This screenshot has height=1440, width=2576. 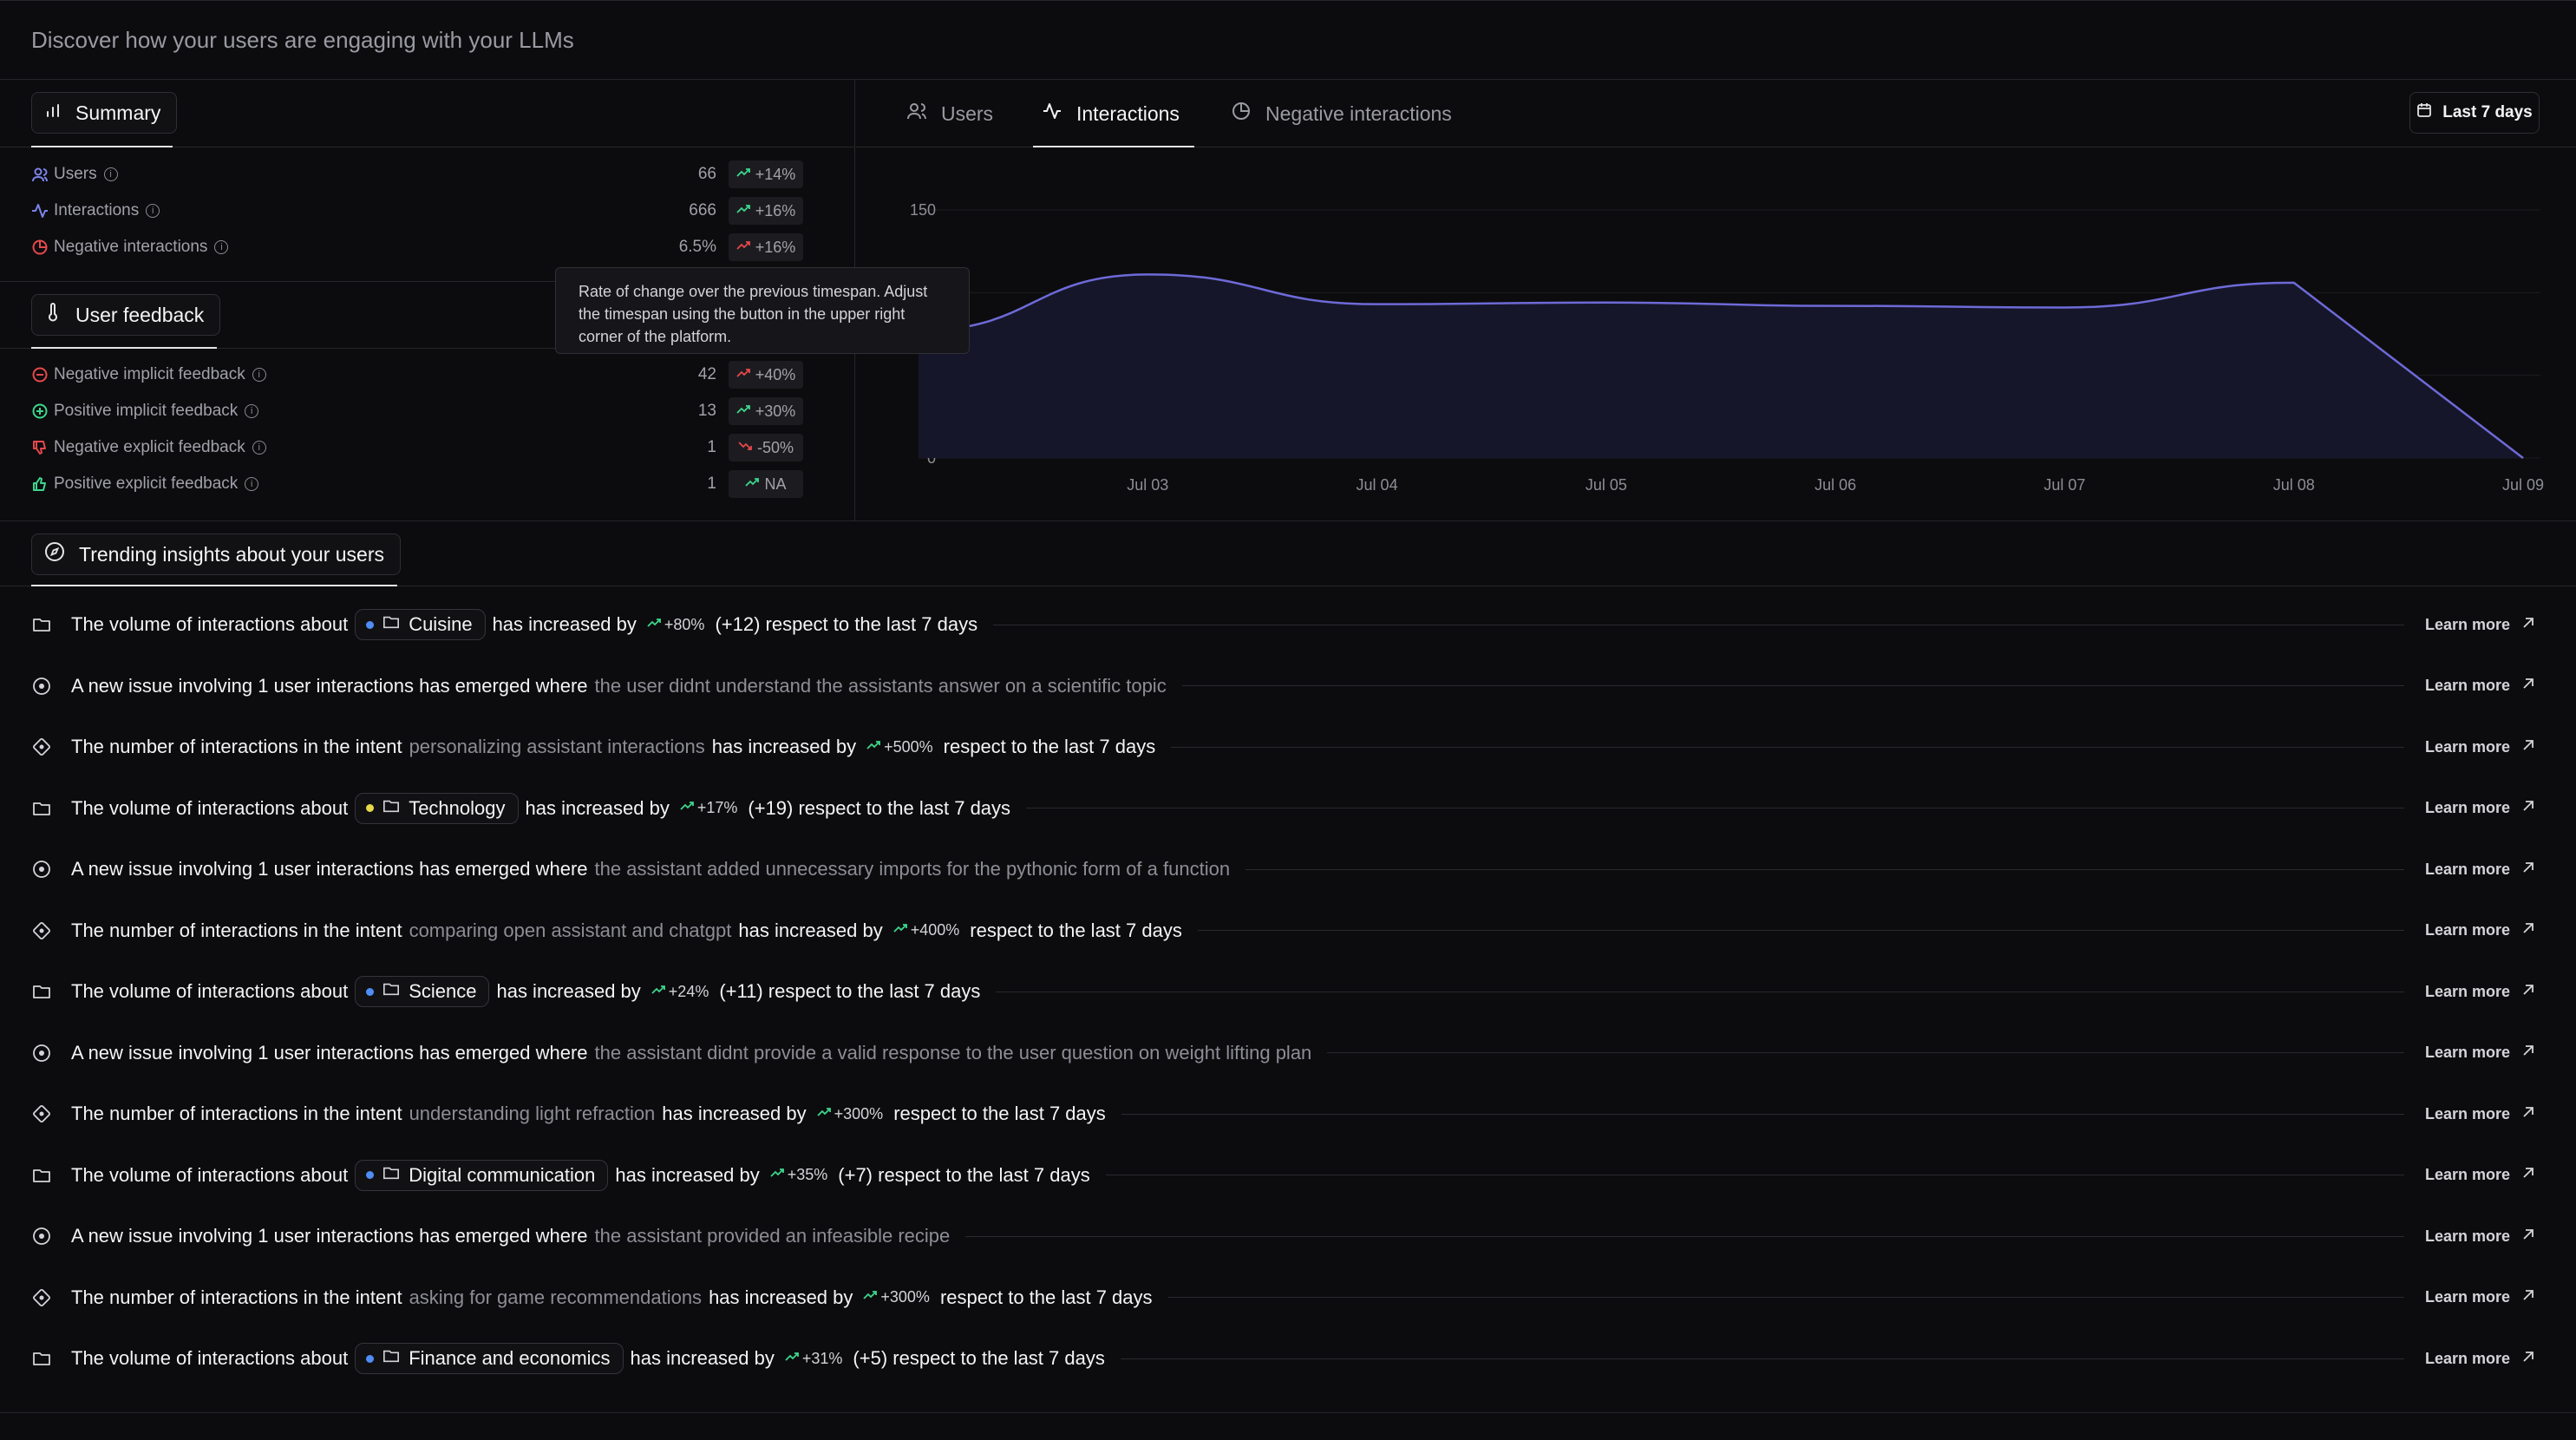 I want to click on metric-change-badge: +40%, so click(x=766, y=375).